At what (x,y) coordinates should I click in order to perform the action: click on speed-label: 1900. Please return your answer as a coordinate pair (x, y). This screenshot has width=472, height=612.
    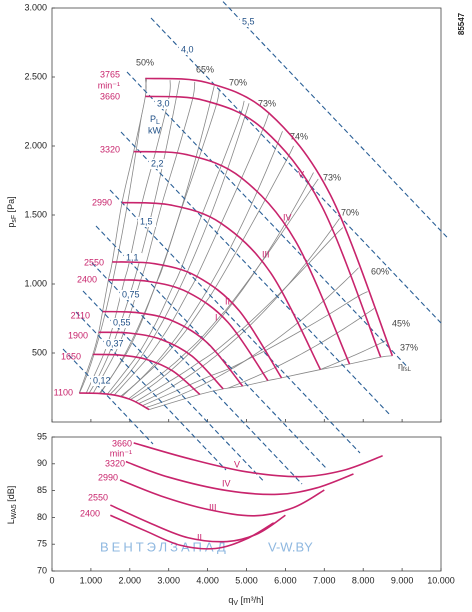
    Looking at the image, I should click on (78, 335).